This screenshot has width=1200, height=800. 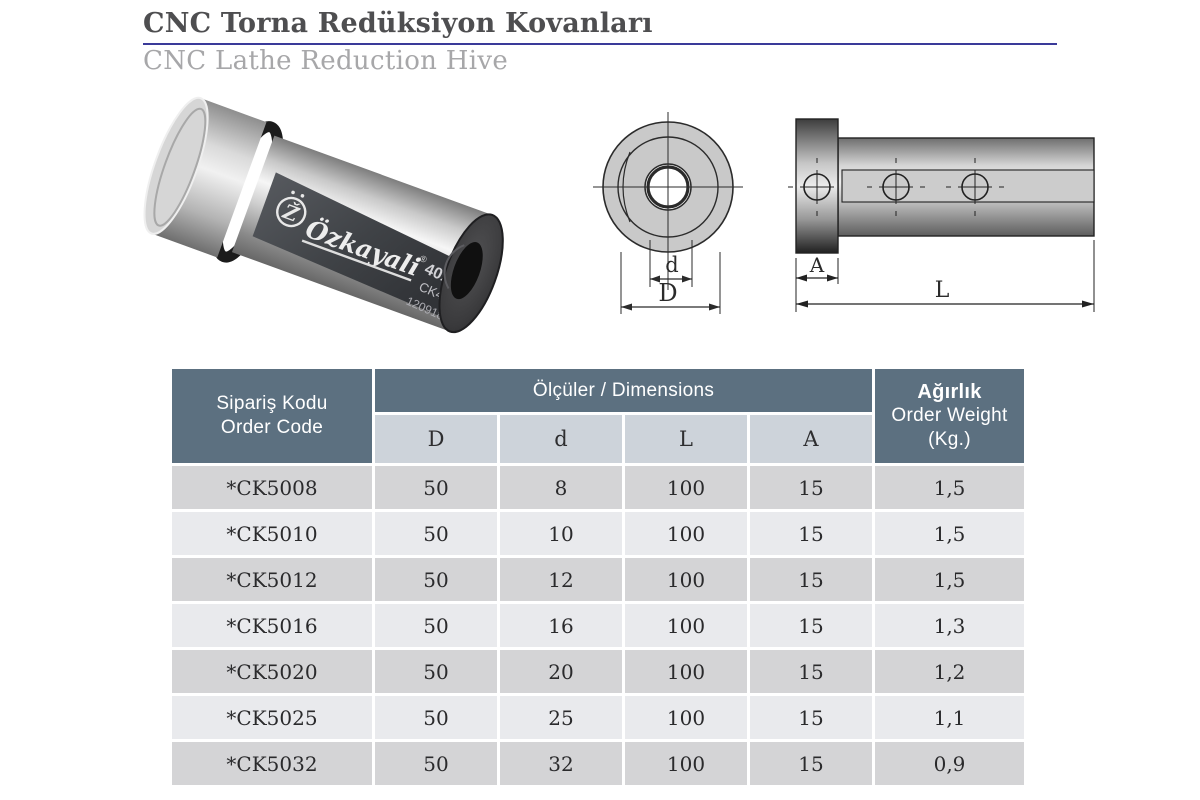 I want to click on dim-label-d: d, so click(x=671, y=265).